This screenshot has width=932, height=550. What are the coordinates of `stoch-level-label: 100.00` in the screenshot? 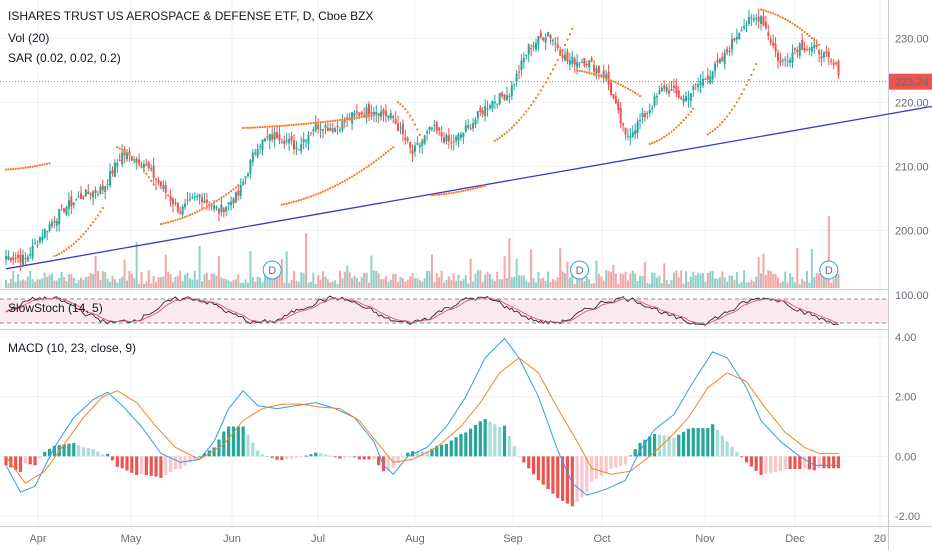 It's located at (912, 296).